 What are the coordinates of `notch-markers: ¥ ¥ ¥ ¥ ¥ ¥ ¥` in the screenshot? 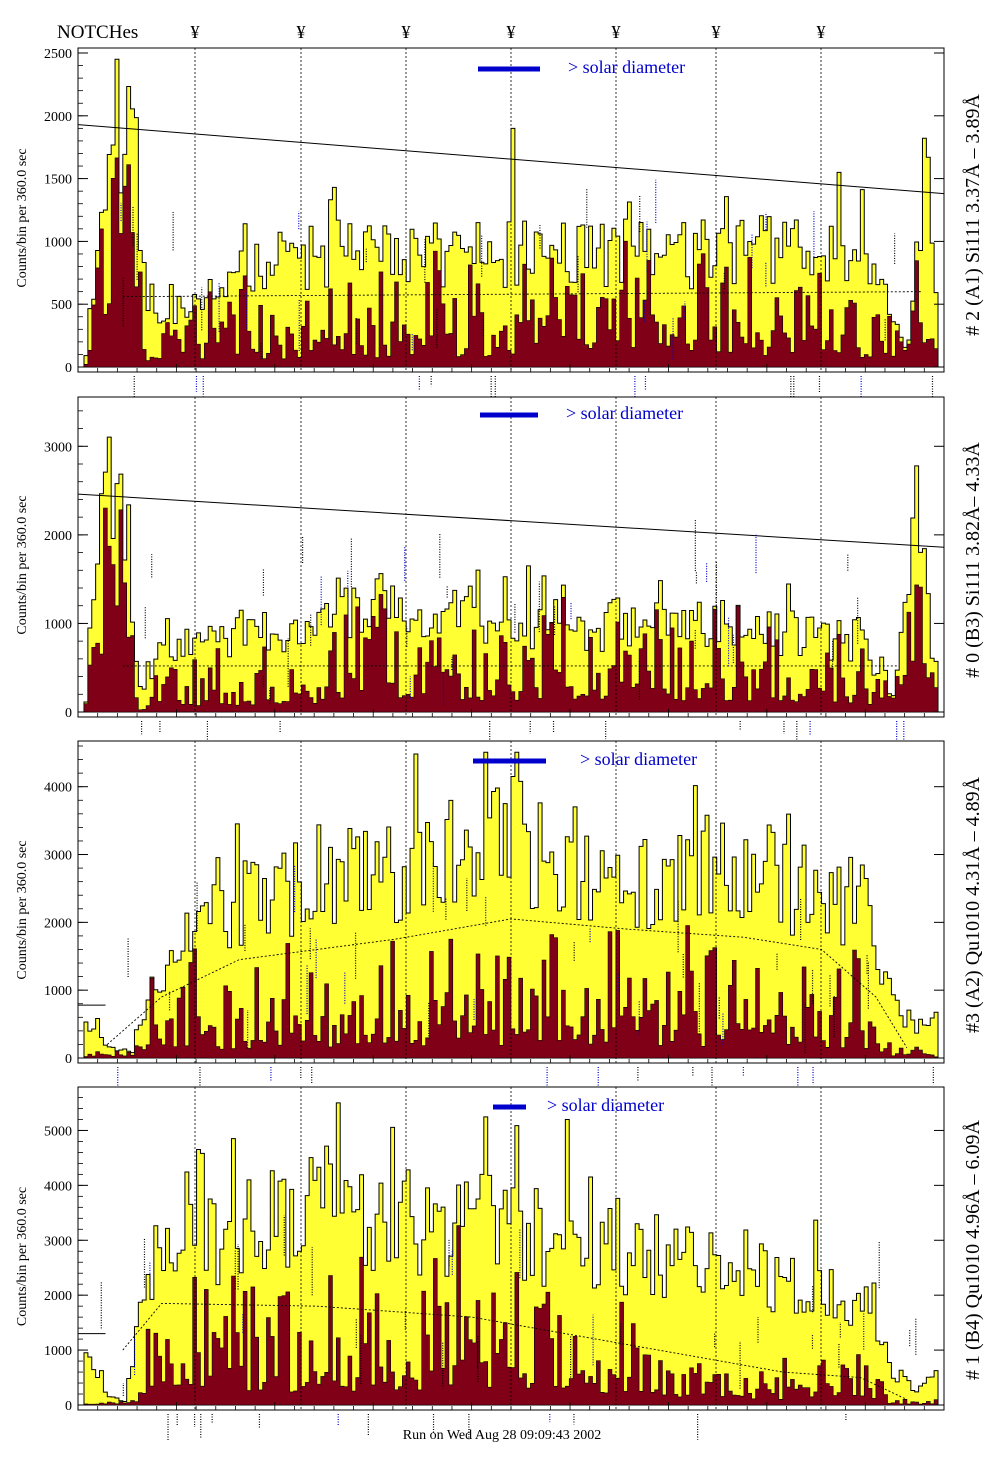 It's located at (508, 32).